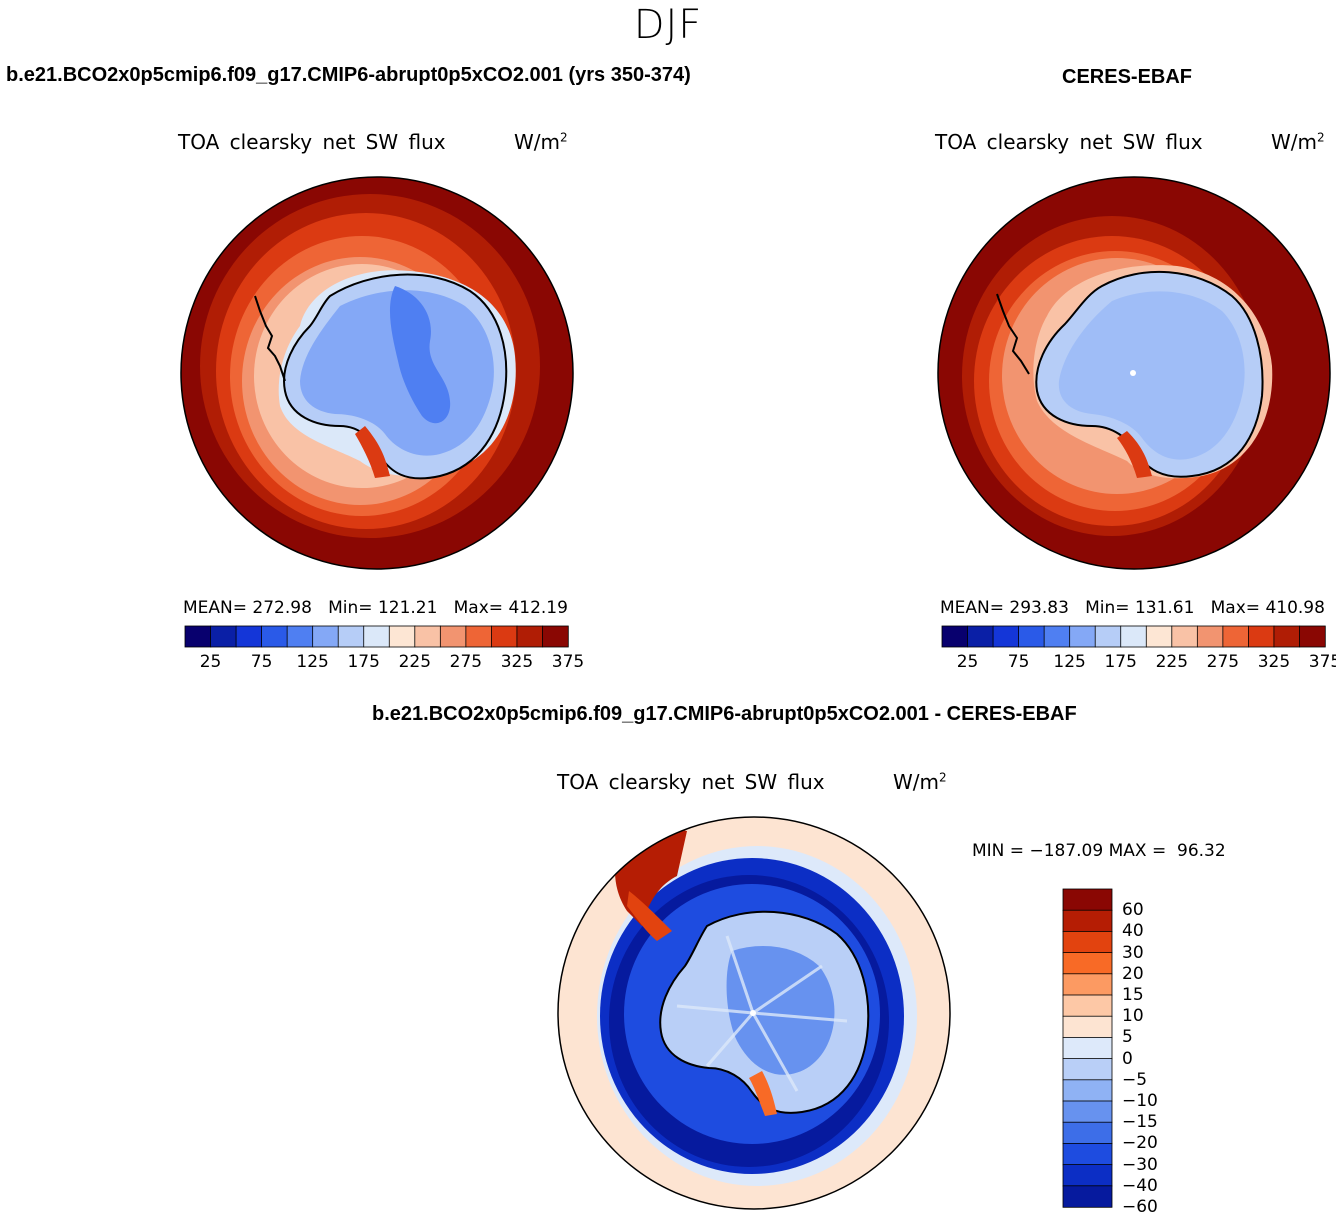 This screenshot has width=1336, height=1217. Describe the element at coordinates (943, 777) in the screenshot. I see `diff-units-exponent: 2` at that location.